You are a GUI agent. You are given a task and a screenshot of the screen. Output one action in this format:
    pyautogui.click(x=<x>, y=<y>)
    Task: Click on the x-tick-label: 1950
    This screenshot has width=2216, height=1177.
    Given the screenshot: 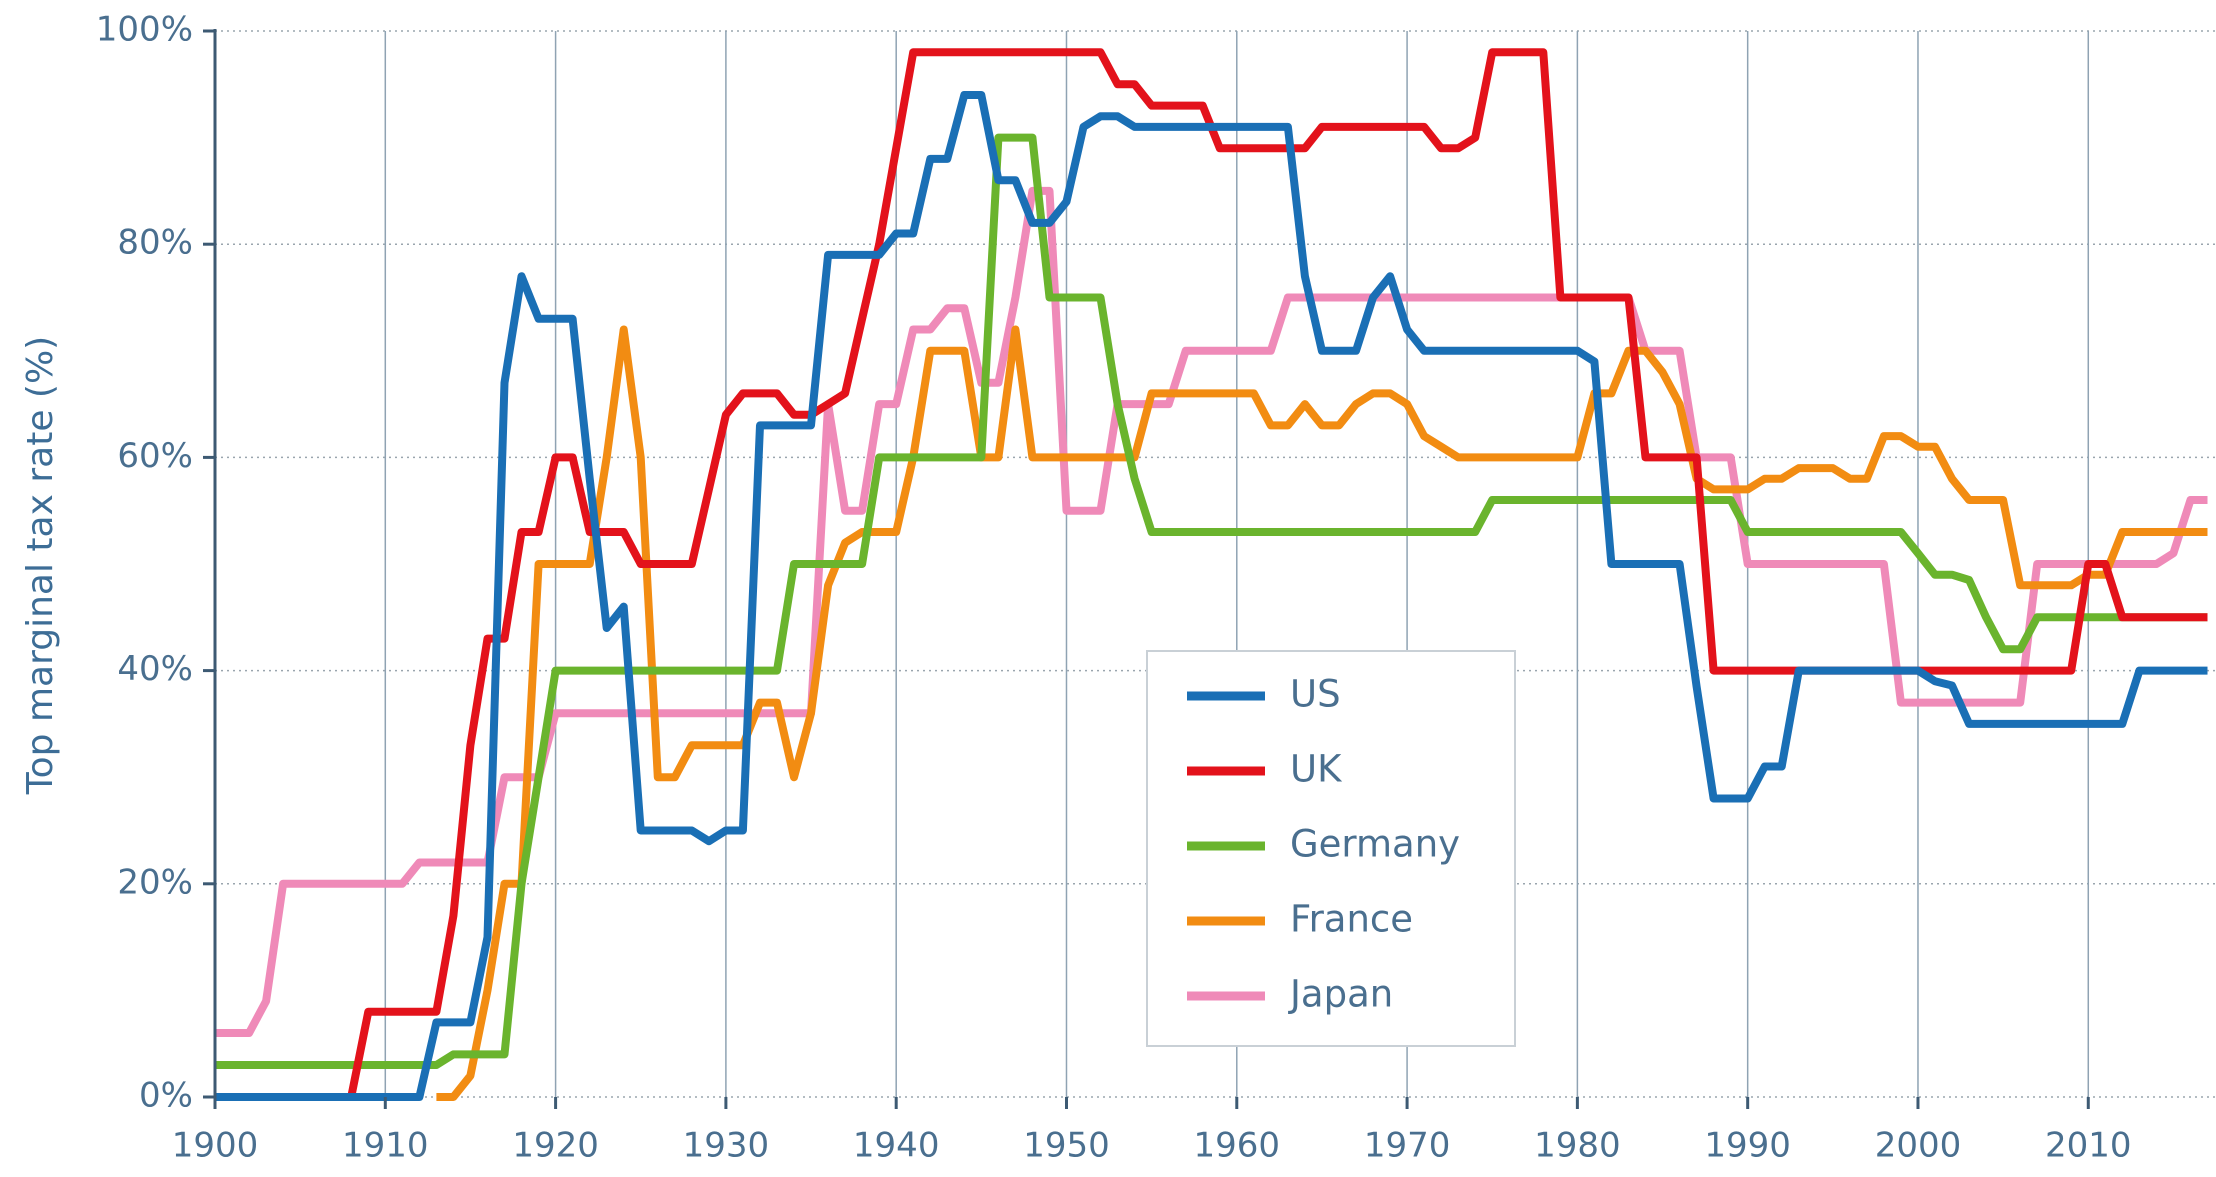 What is the action you would take?
    pyautogui.click(x=1066, y=1146)
    